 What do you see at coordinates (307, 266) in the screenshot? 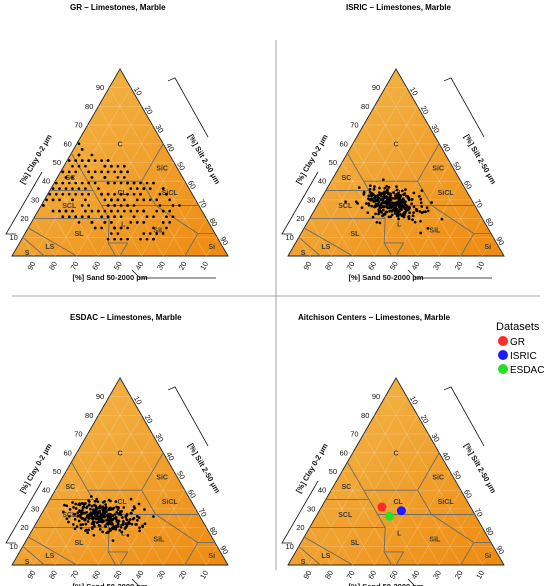
I see `tick-label-sand: 90` at bounding box center [307, 266].